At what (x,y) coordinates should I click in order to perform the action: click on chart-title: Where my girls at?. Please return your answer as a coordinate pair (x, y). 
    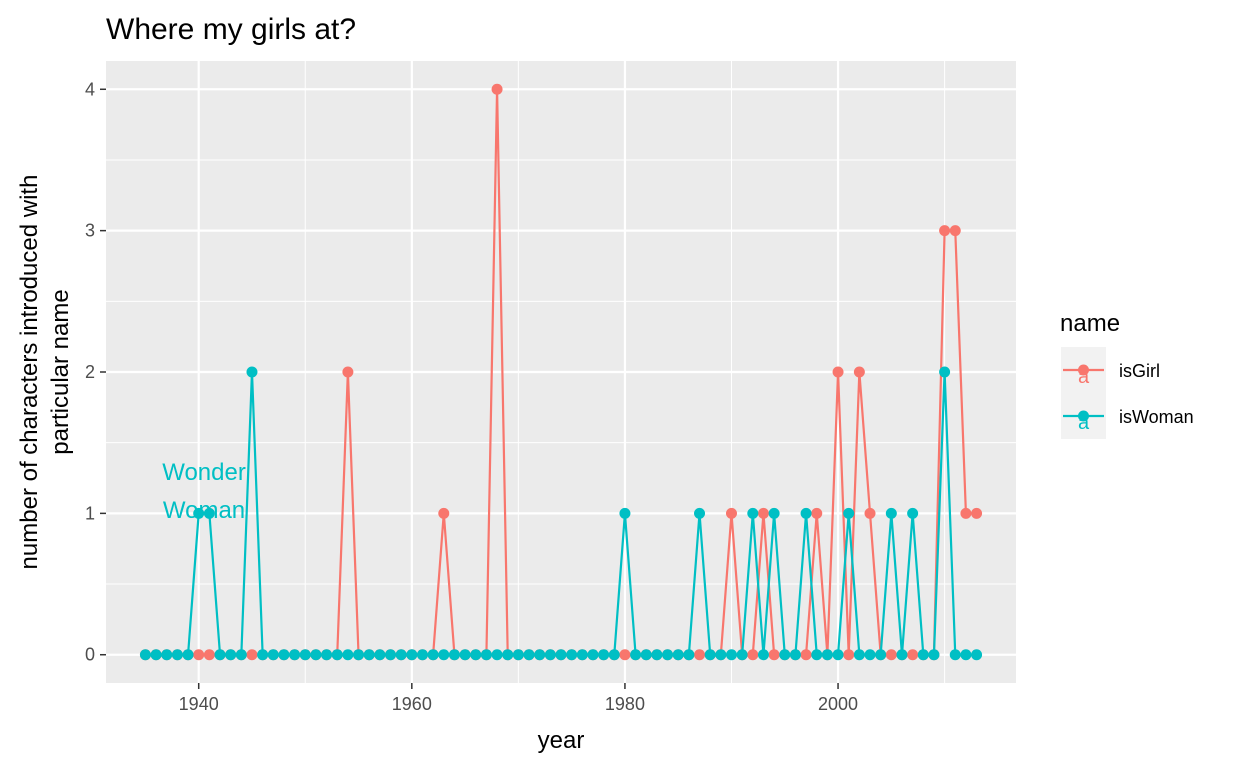
    Looking at the image, I should click on (231, 29).